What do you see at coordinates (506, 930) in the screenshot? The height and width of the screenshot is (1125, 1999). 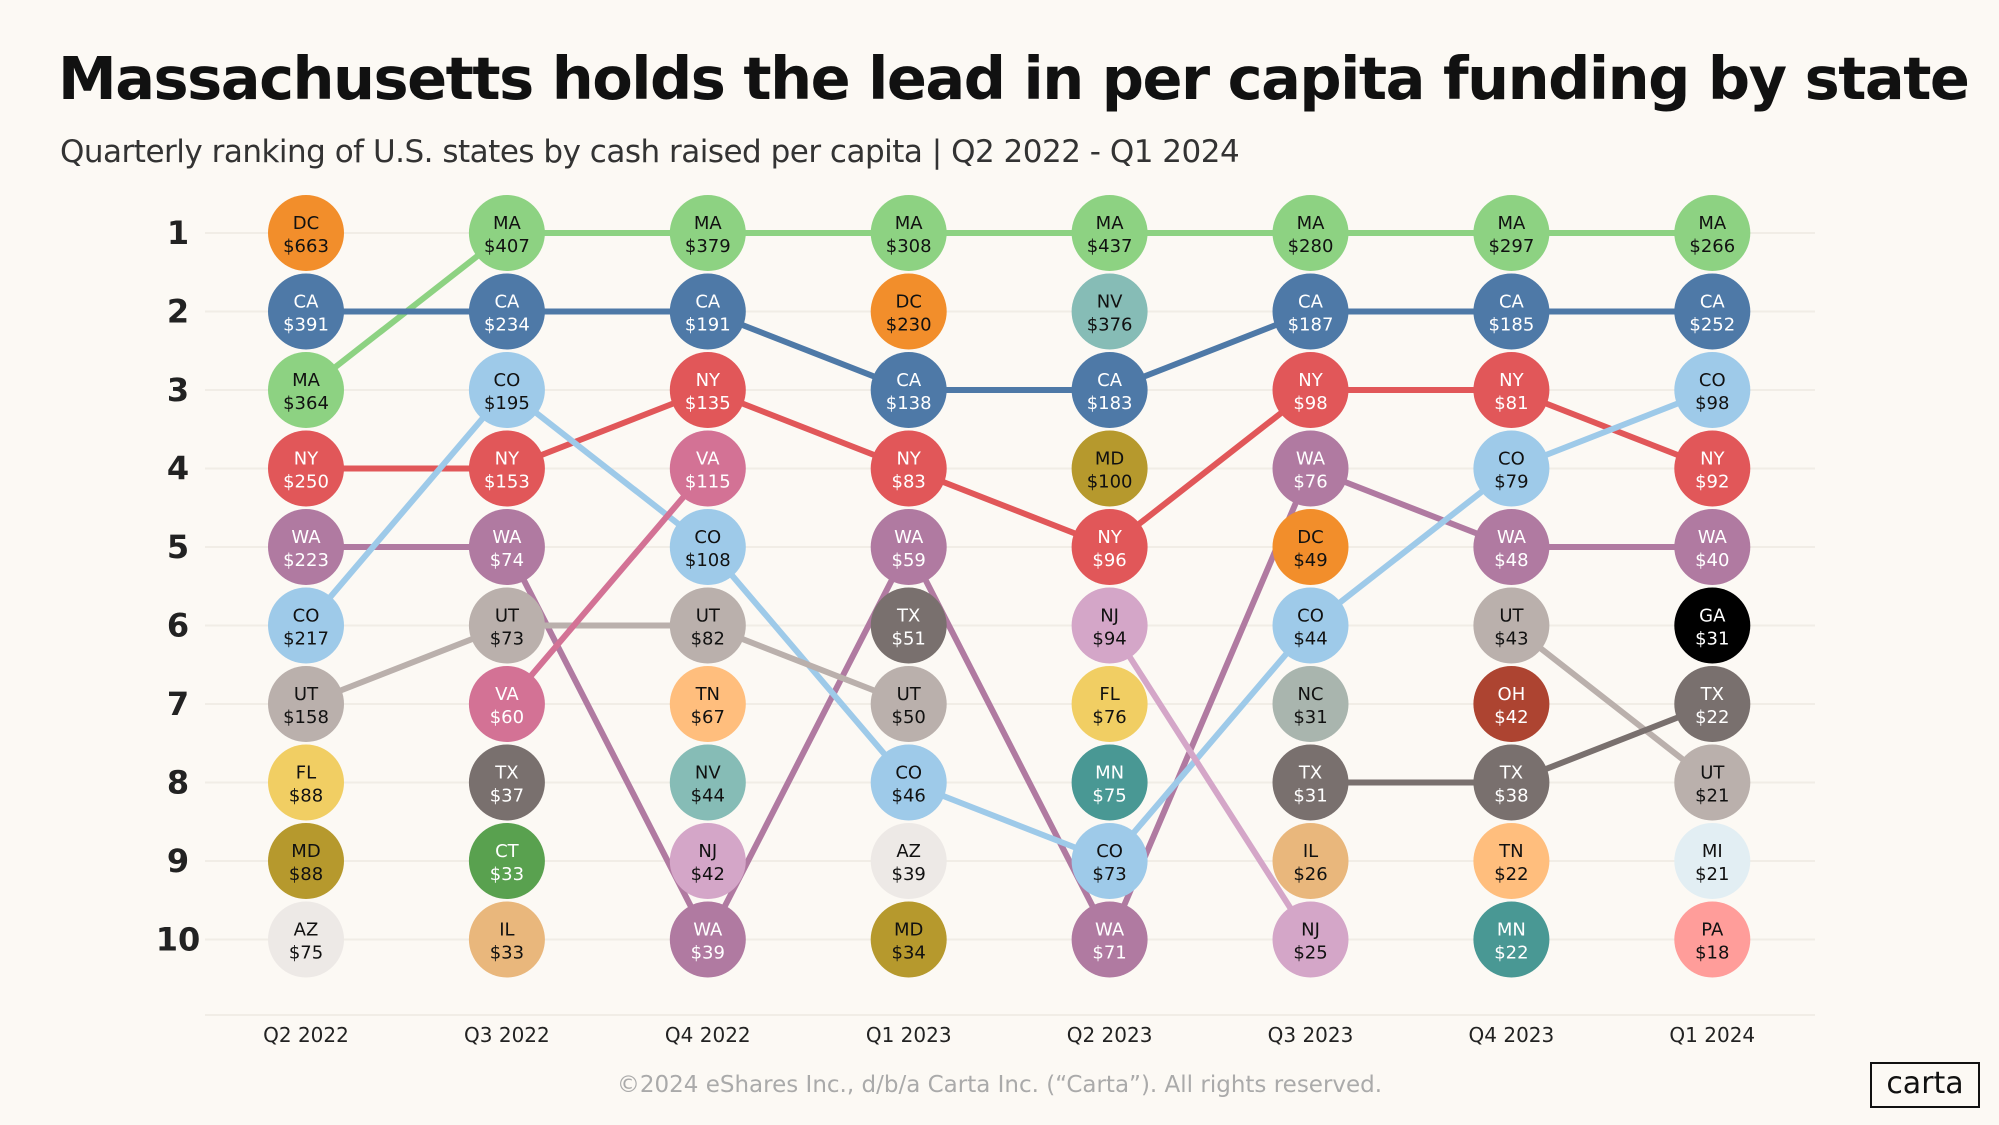 I see `state-label: IL` at bounding box center [506, 930].